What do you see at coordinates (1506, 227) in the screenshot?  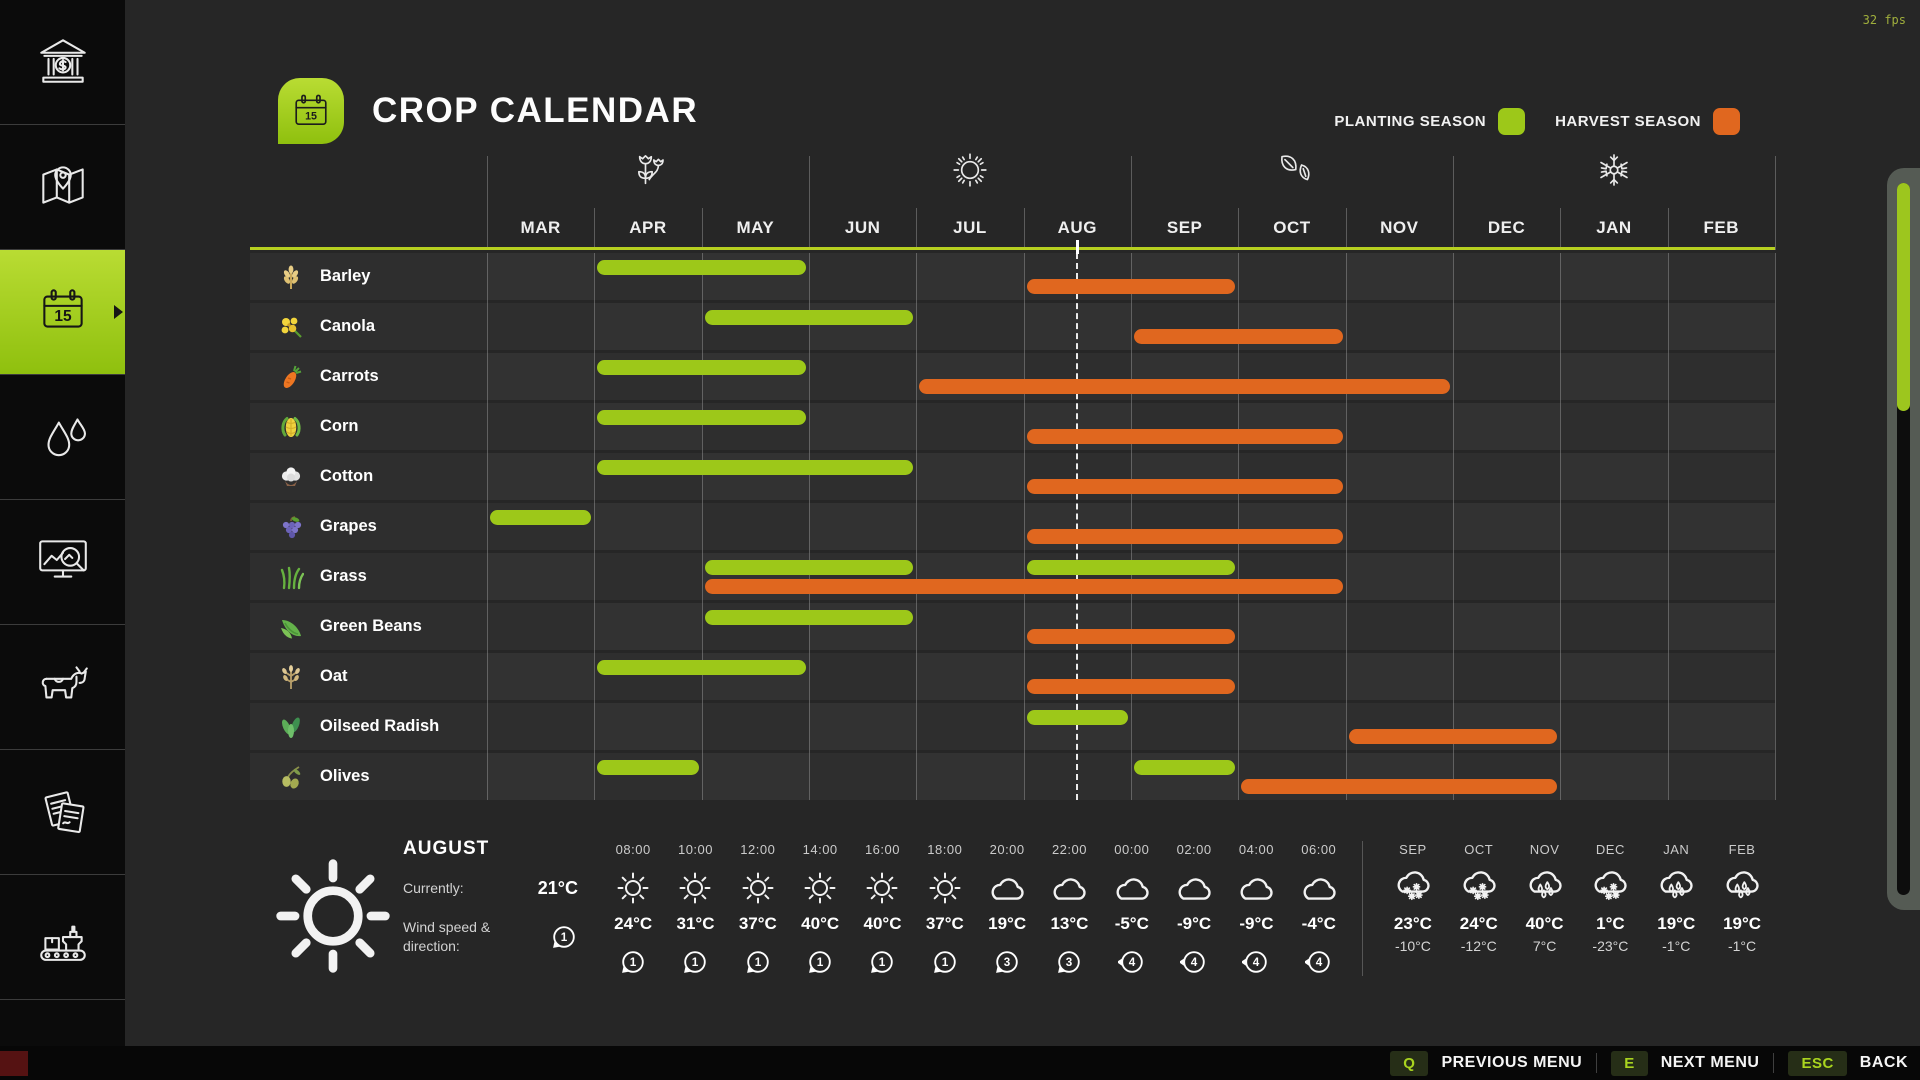 I see `month-label-dec: DEC` at bounding box center [1506, 227].